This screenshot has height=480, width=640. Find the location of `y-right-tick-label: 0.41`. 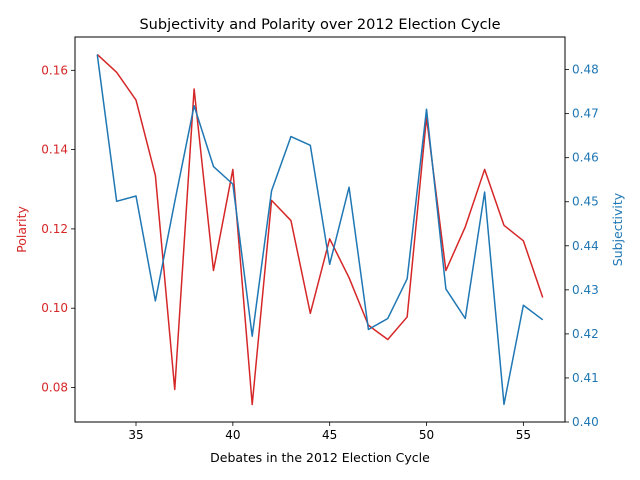

y-right-tick-label: 0.41 is located at coordinates (585, 378).